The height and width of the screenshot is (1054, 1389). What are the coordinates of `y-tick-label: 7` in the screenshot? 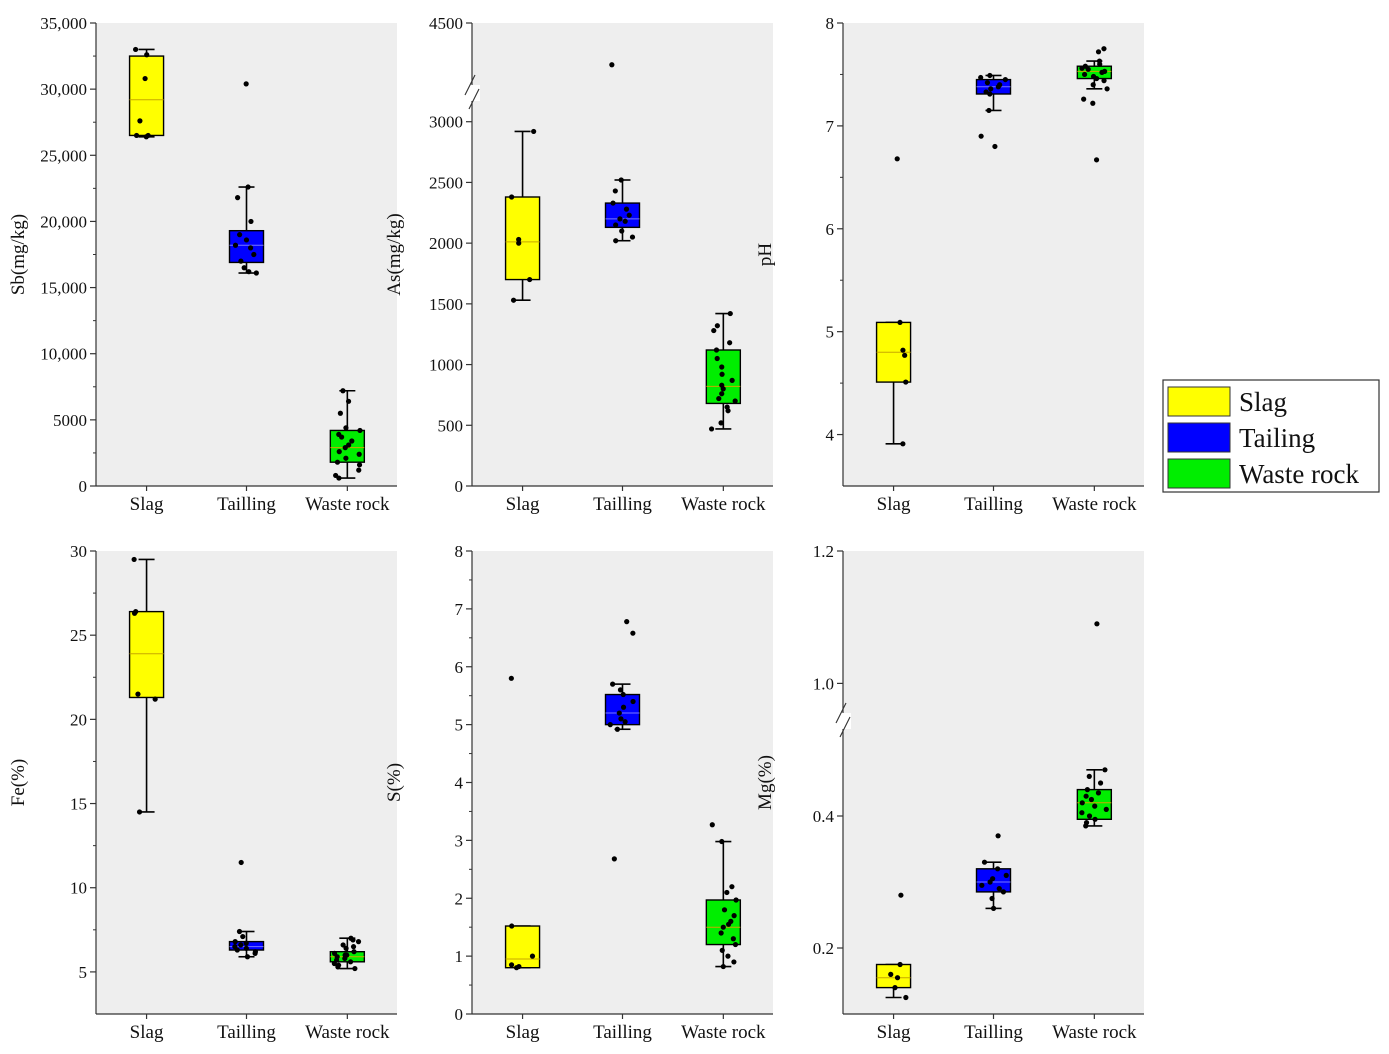 It's located at (459, 609).